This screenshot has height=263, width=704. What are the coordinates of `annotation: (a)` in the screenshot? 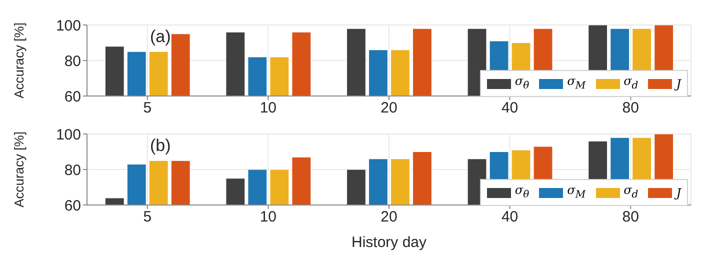 It's located at (160, 37).